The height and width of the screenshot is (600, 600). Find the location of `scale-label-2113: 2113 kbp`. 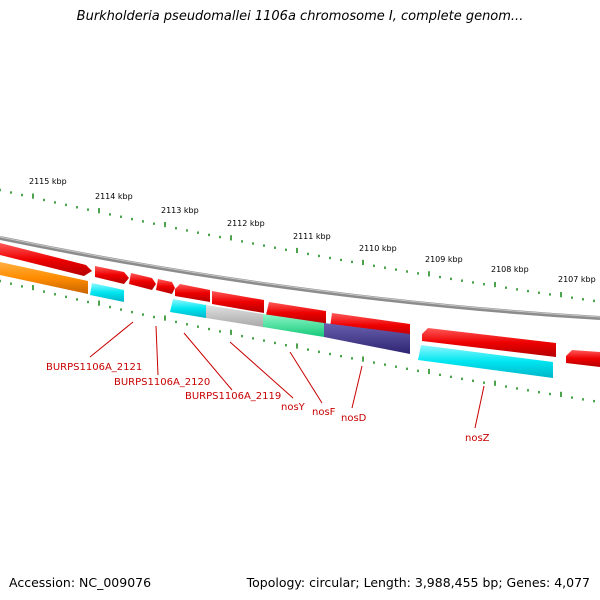

scale-label-2113: 2113 kbp is located at coordinates (180, 210).